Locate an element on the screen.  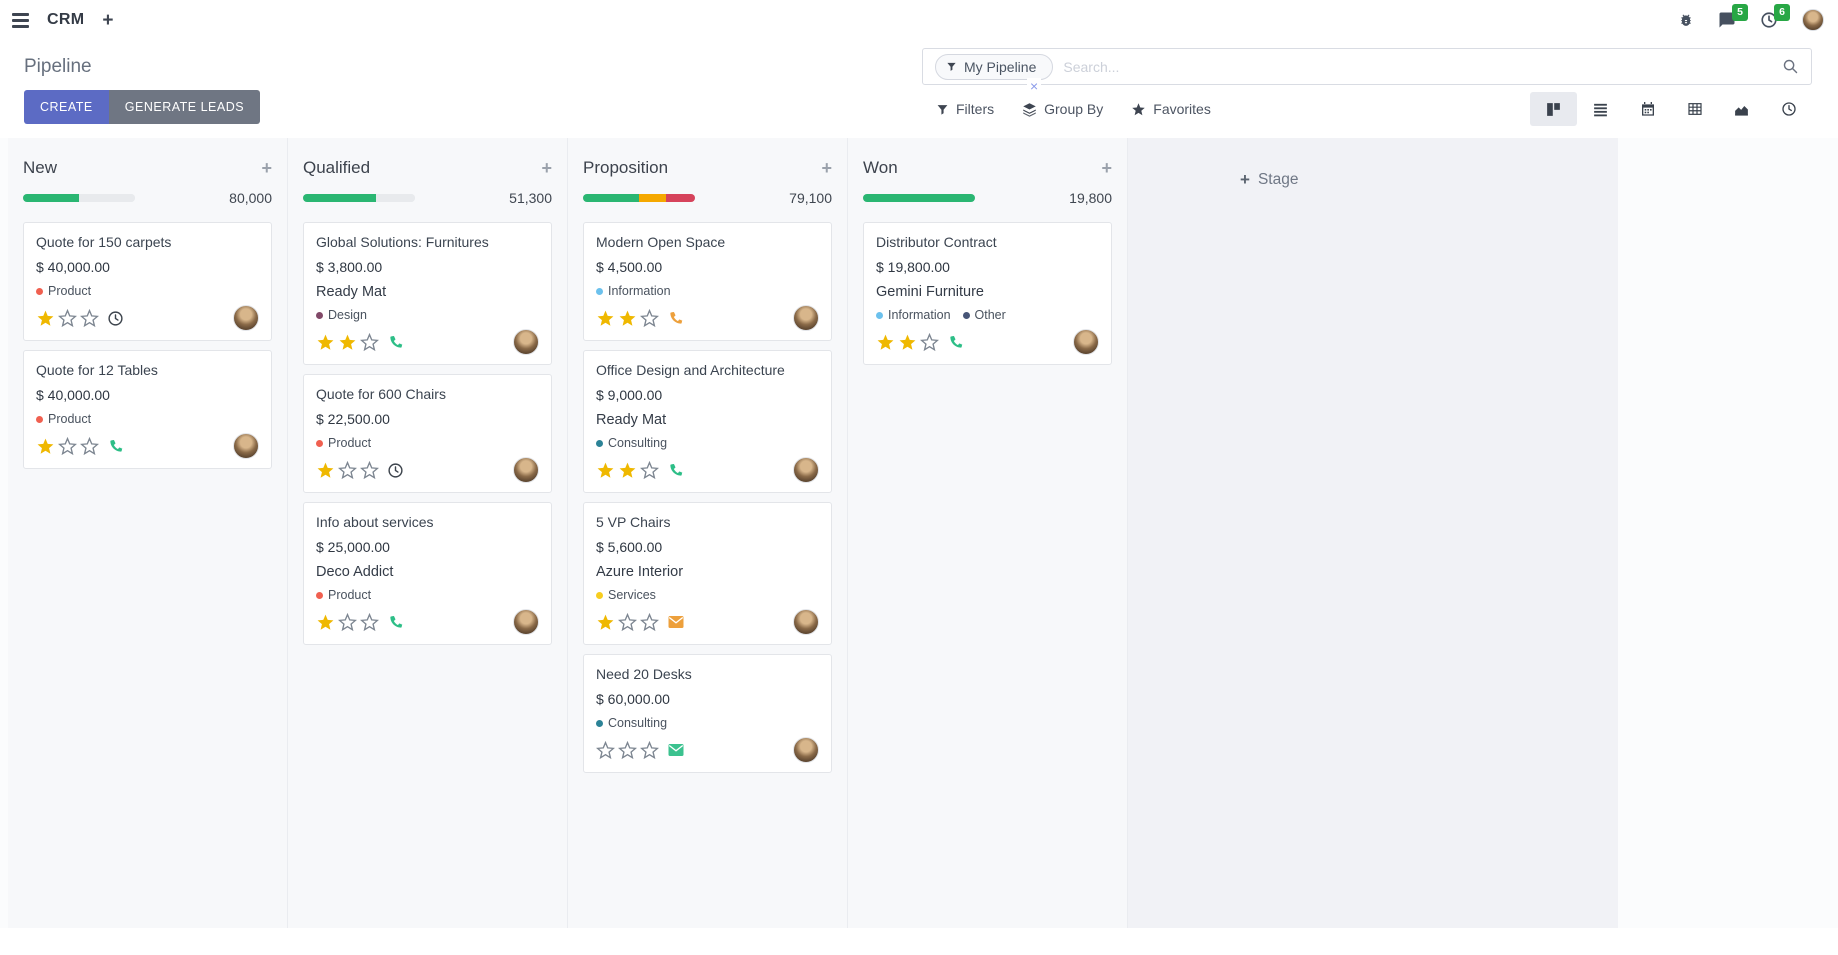
stage-total: 19,800 is located at coordinates (1090, 198).